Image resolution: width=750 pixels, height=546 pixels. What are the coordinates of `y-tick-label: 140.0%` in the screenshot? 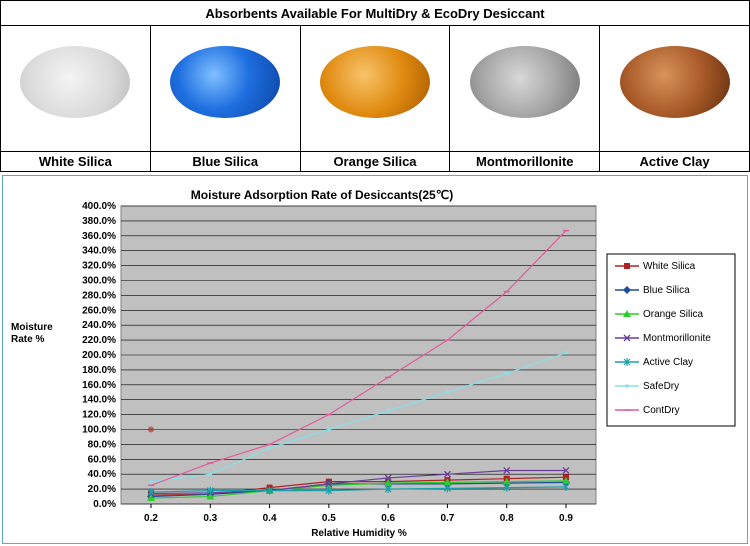 It's located at (99, 400).